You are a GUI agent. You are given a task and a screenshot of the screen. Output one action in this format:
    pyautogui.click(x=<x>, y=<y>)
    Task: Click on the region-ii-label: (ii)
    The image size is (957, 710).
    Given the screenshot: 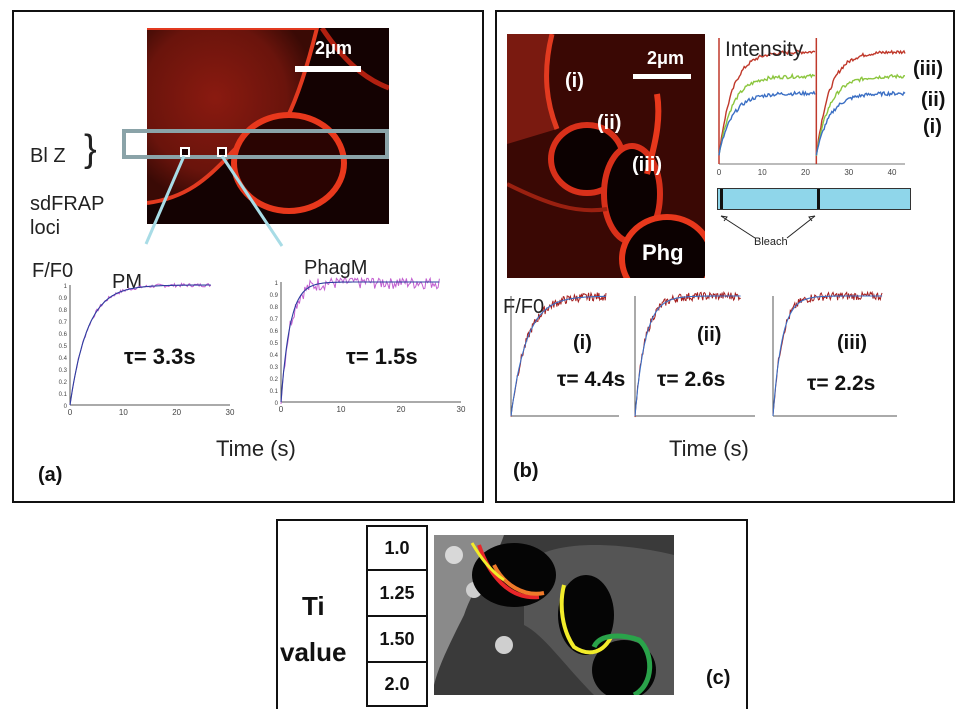 What is the action you would take?
    pyautogui.click(x=609, y=123)
    